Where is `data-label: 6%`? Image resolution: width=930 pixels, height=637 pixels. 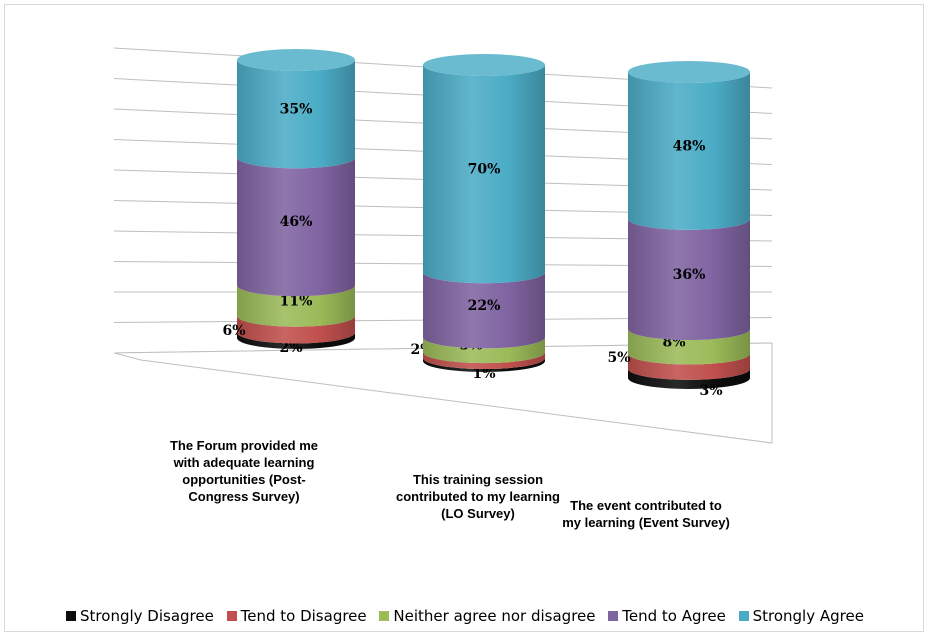
data-label: 6% is located at coordinates (233, 331).